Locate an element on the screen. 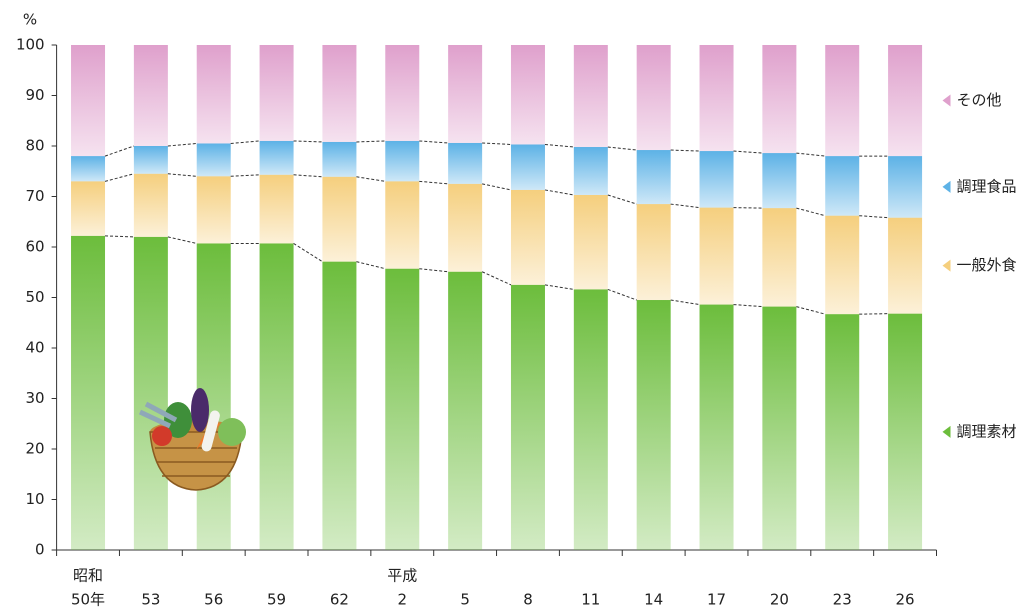 The width and height of the screenshot is (1018, 608). x-tick-label: 50年 is located at coordinates (88, 599).